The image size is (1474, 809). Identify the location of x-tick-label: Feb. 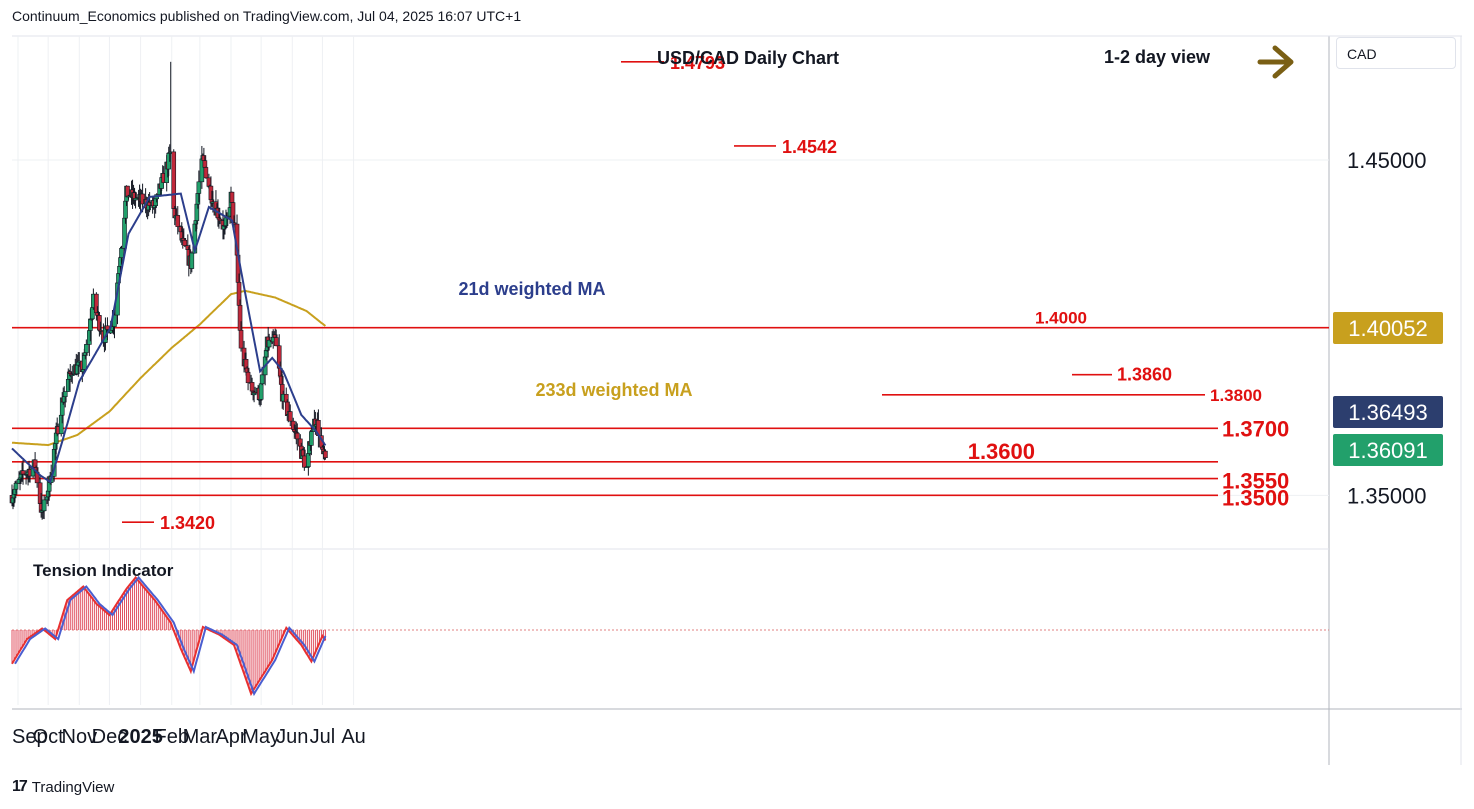
(171, 737).